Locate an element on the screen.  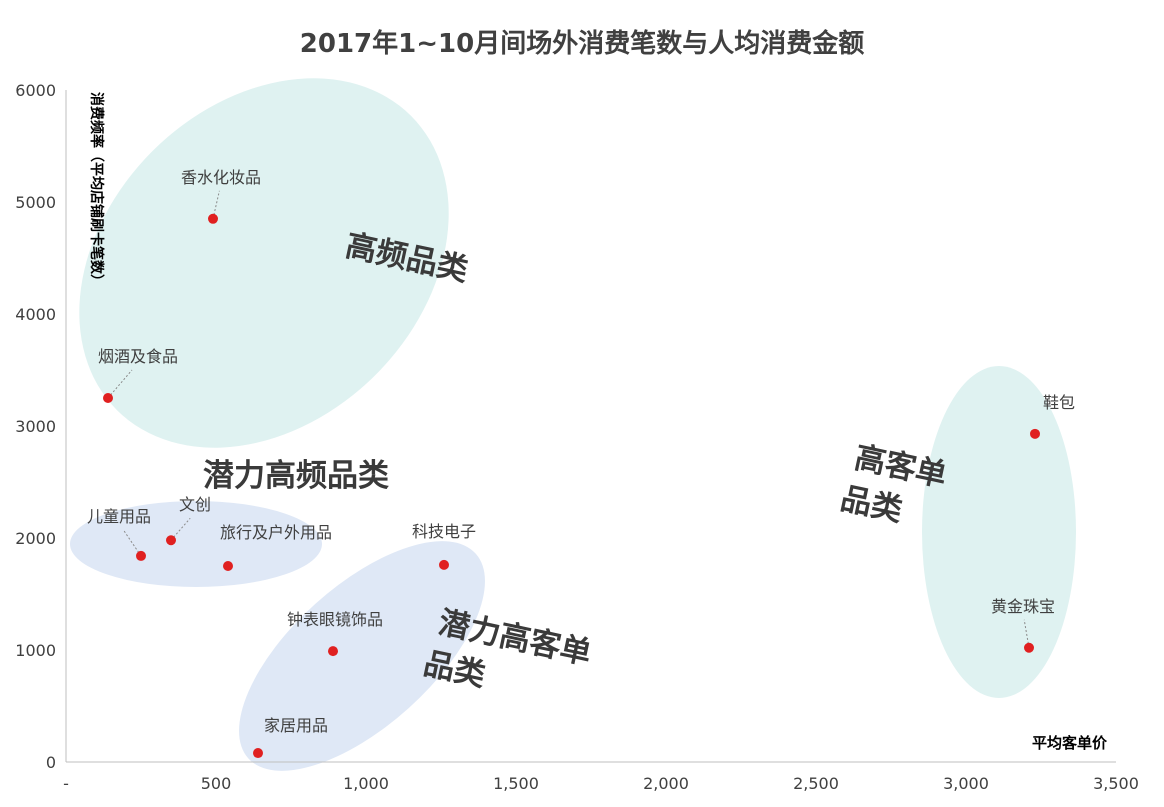
y-tick-label: 6000 is located at coordinates (35, 90).